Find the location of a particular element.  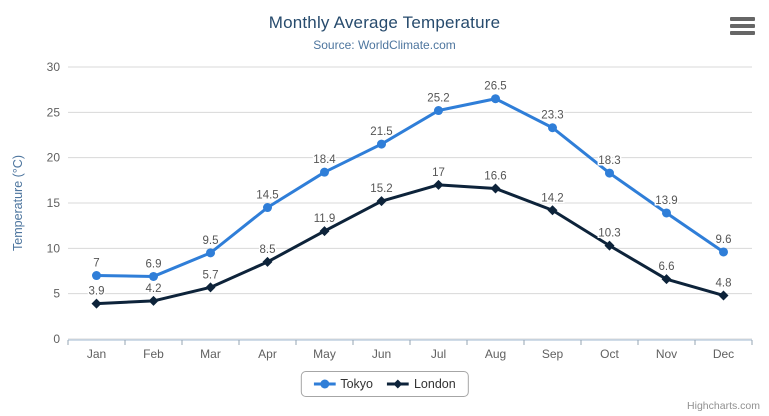

london-data-label-mar: 5.7 is located at coordinates (211, 275).